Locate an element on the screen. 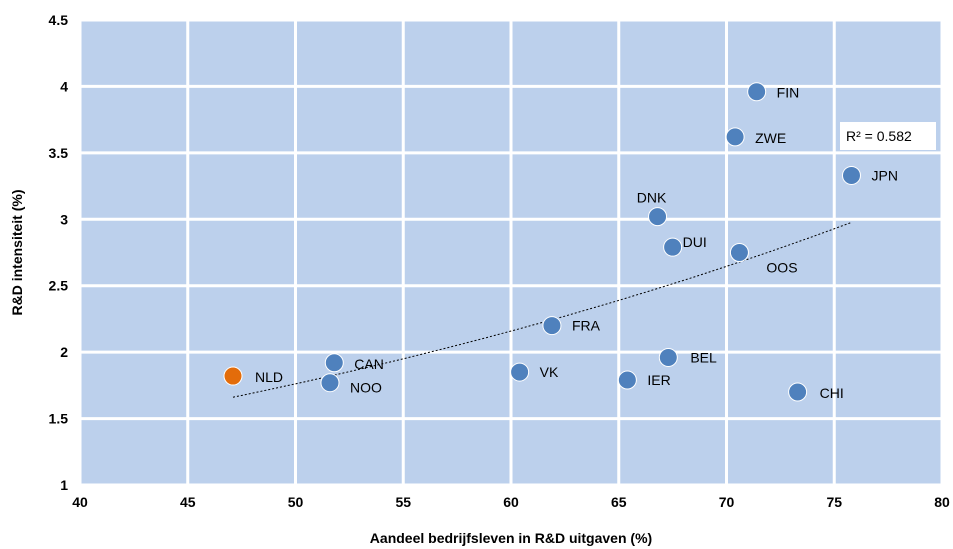 The width and height of the screenshot is (953, 549). data-point-jpn is located at coordinates (851, 175).